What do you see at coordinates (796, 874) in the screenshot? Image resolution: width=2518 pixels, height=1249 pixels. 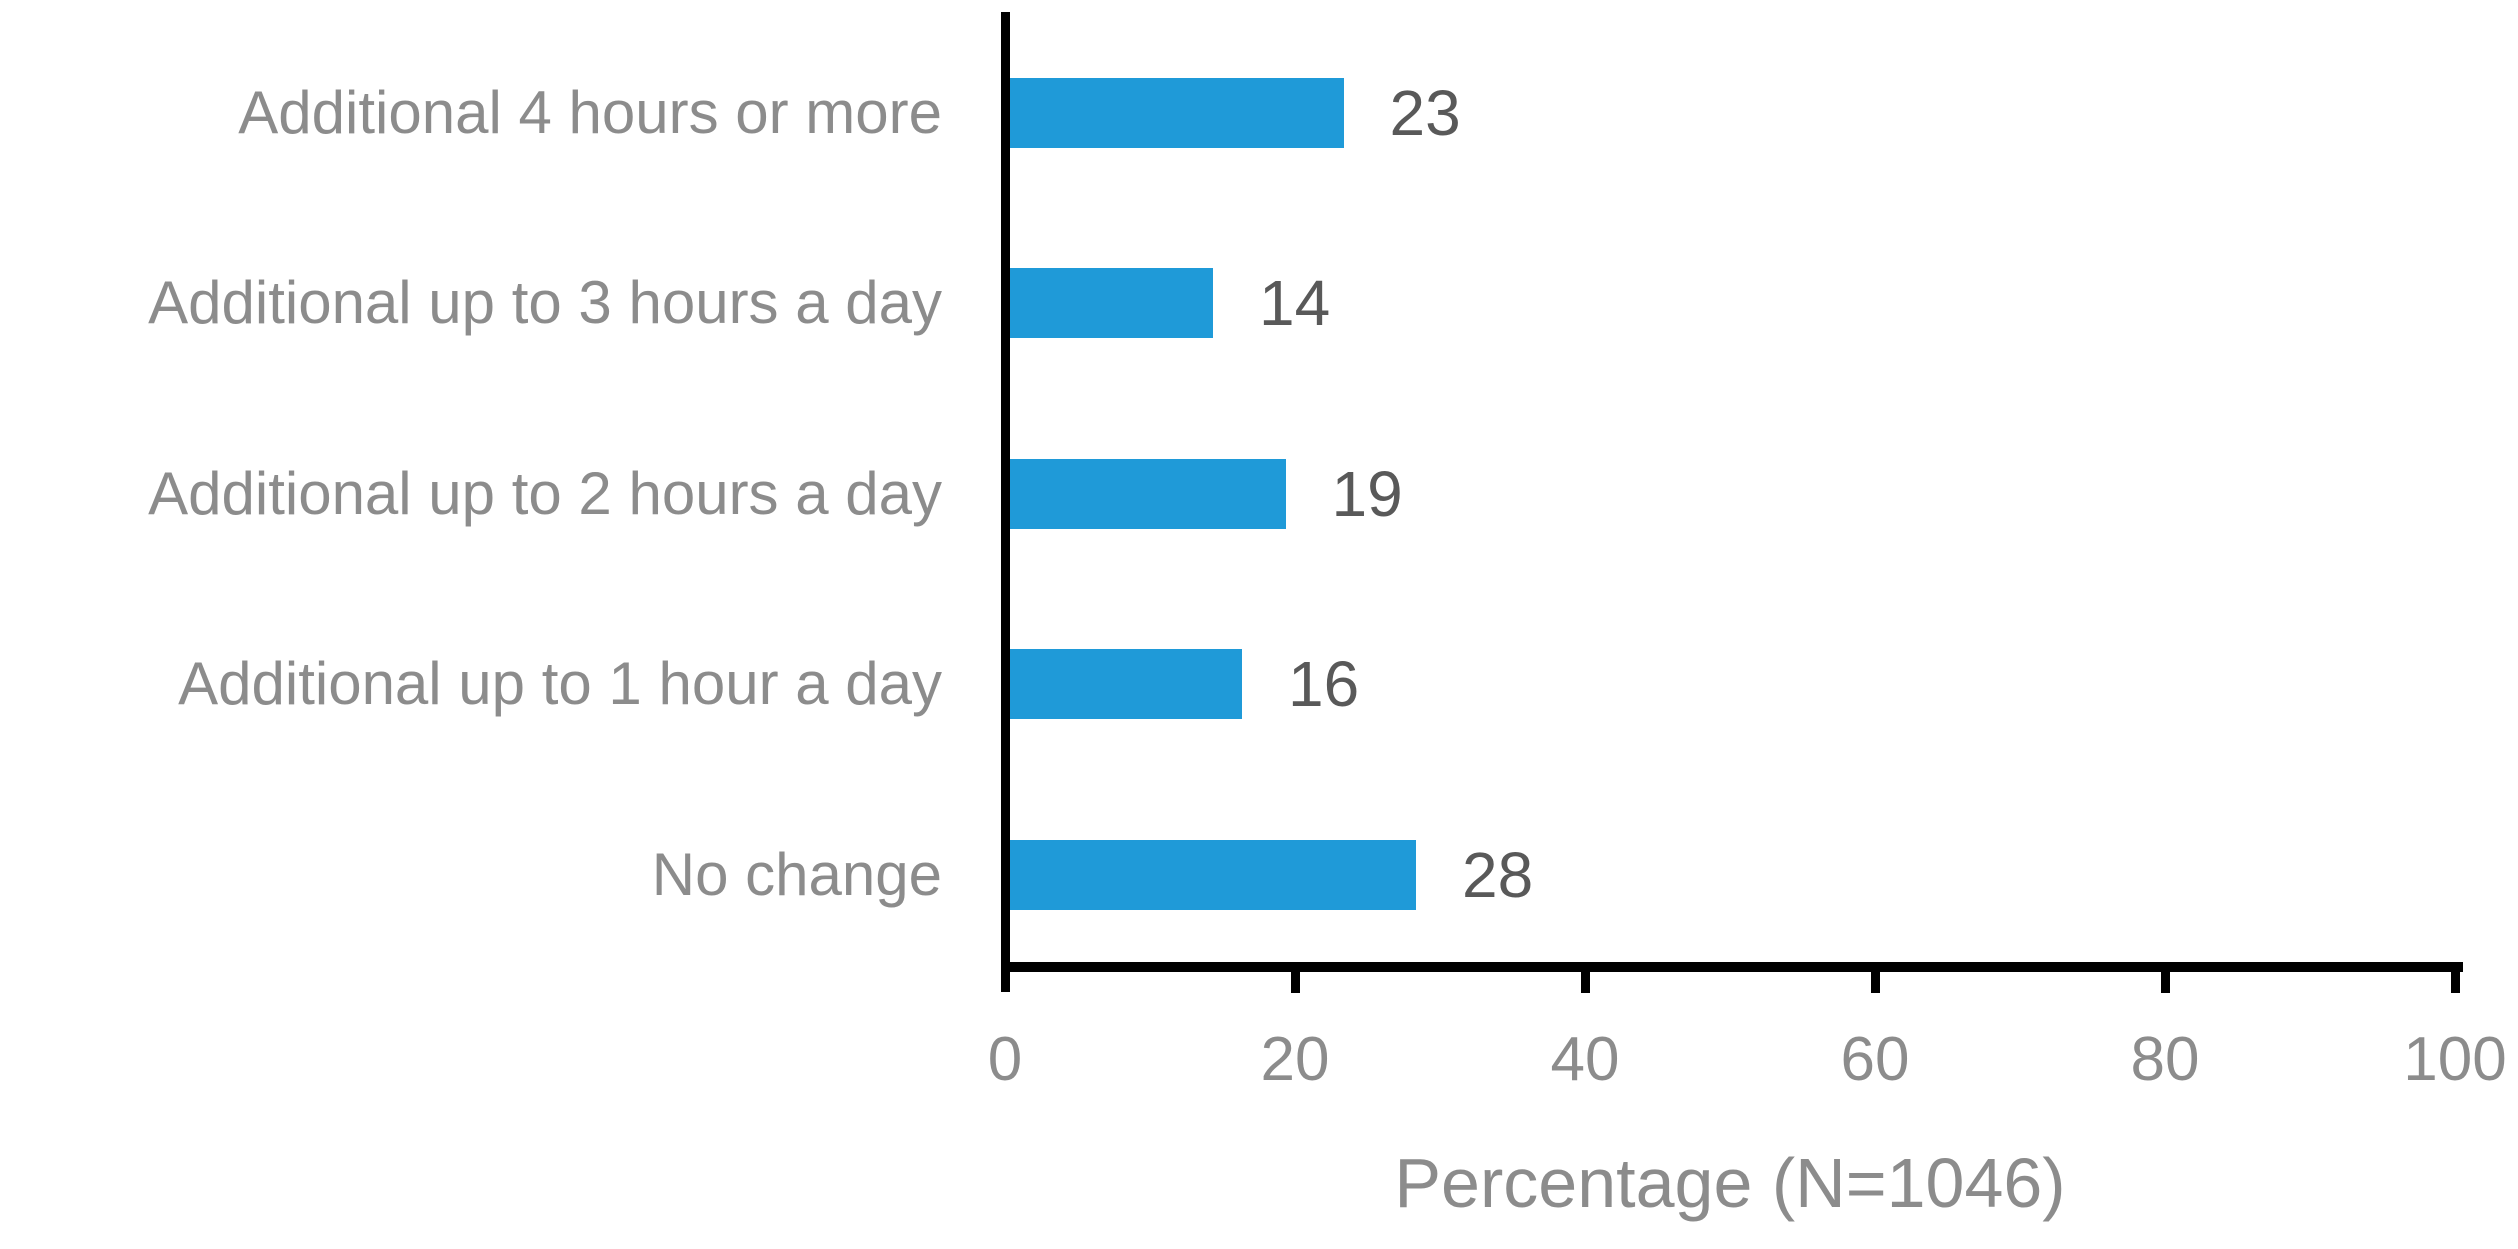 I see `category-label: No change` at bounding box center [796, 874].